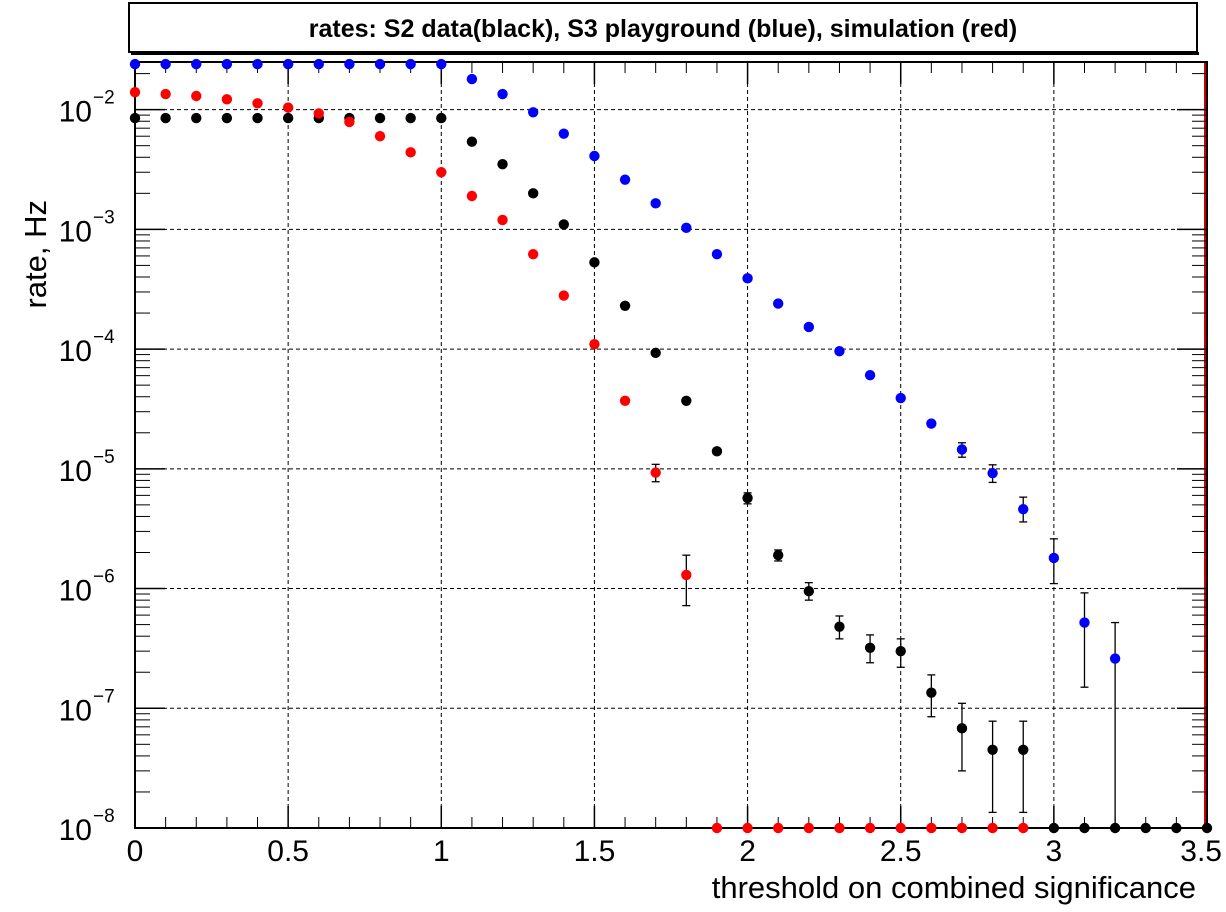 The height and width of the screenshot is (912, 1226). Describe the element at coordinates (104, 337) in the screenshot. I see `y-tick-exponent: −4` at that location.